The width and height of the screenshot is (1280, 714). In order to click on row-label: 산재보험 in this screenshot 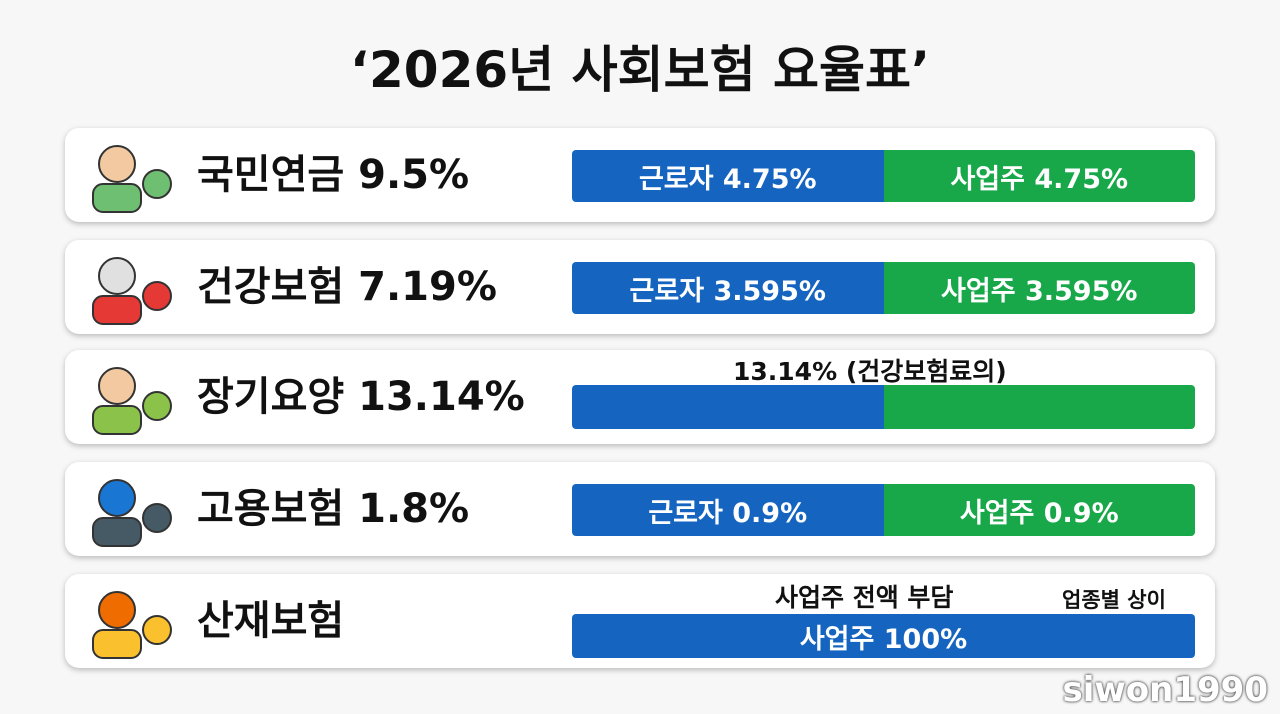, I will do `click(271, 621)`.